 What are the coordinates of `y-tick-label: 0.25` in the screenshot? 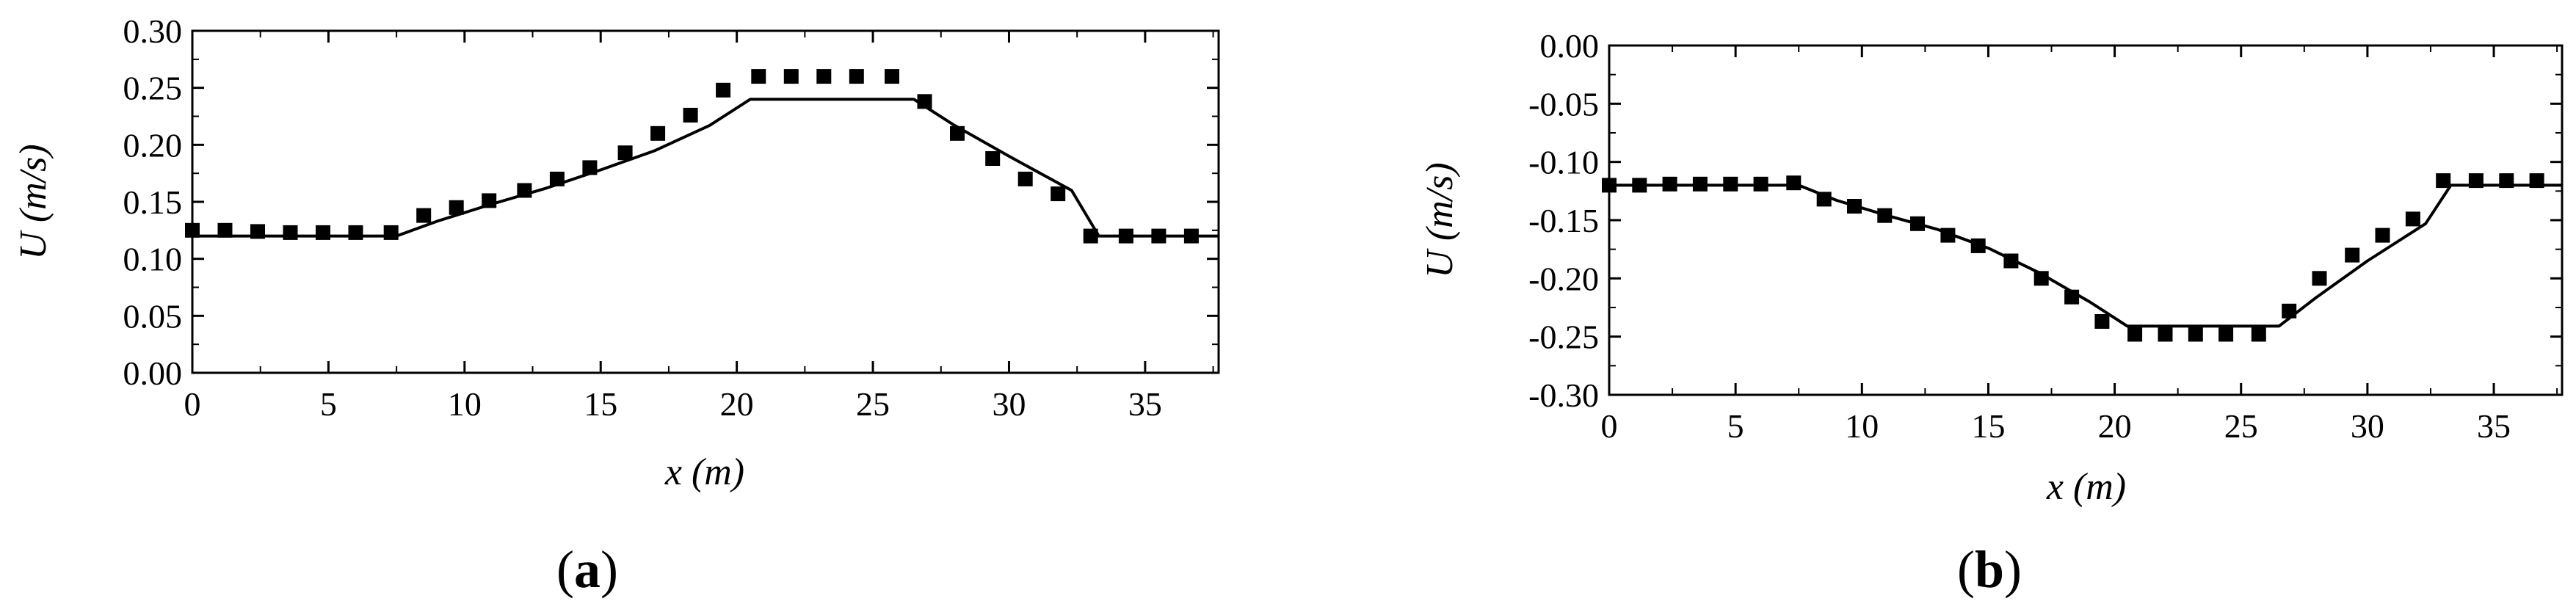 It's located at (153, 88).